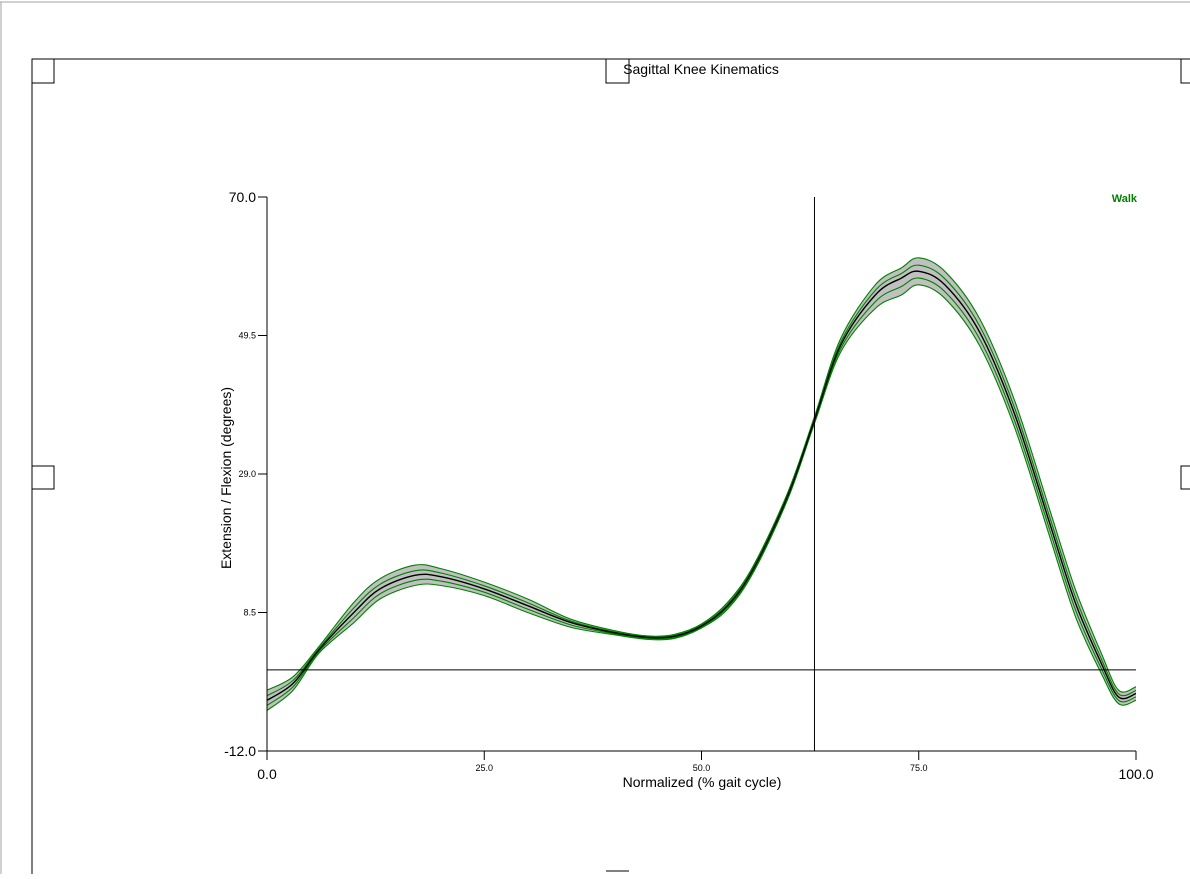  I want to click on x-tick-label: 75.0, so click(919, 768).